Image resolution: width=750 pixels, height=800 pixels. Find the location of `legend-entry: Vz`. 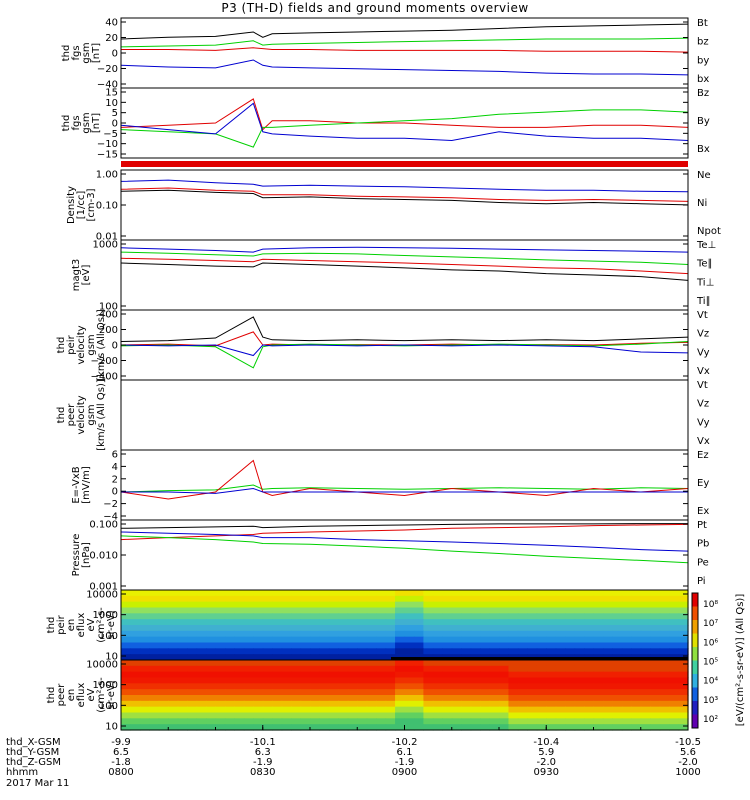

legend-entry: Vz is located at coordinates (703, 334).